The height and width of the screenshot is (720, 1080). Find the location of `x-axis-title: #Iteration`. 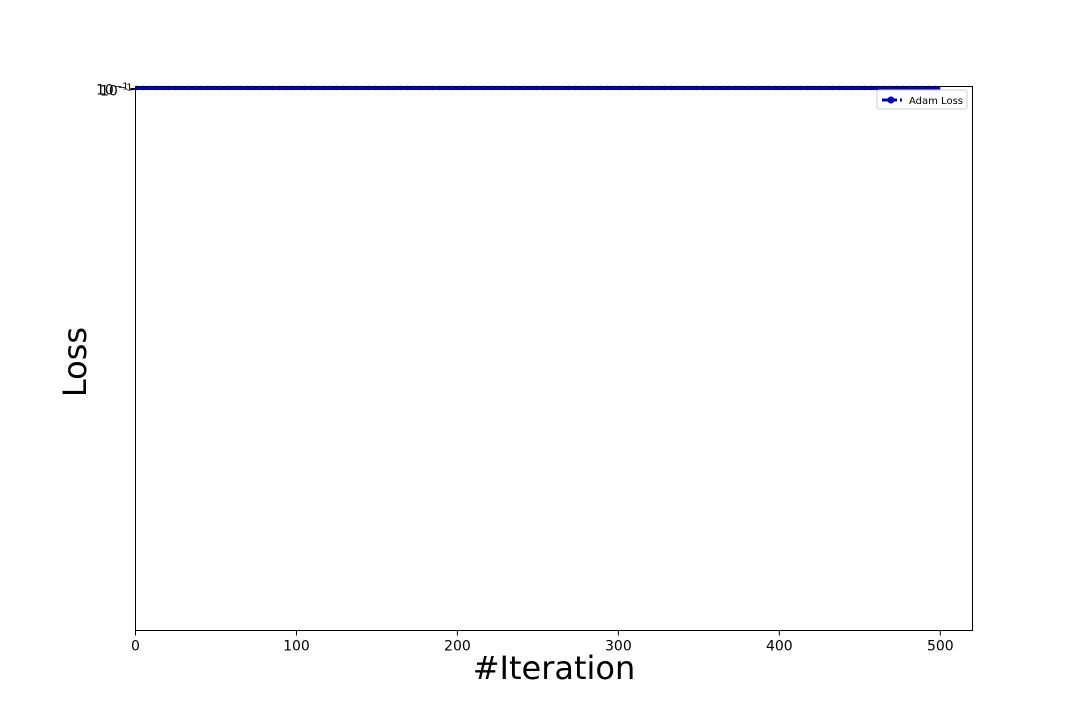

x-axis-title: #Iteration is located at coordinates (554, 668).